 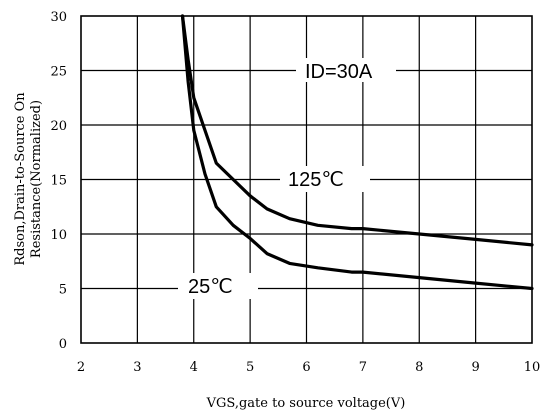 What do you see at coordinates (58, 72) in the screenshot?
I see `y-tick-label: 25` at bounding box center [58, 72].